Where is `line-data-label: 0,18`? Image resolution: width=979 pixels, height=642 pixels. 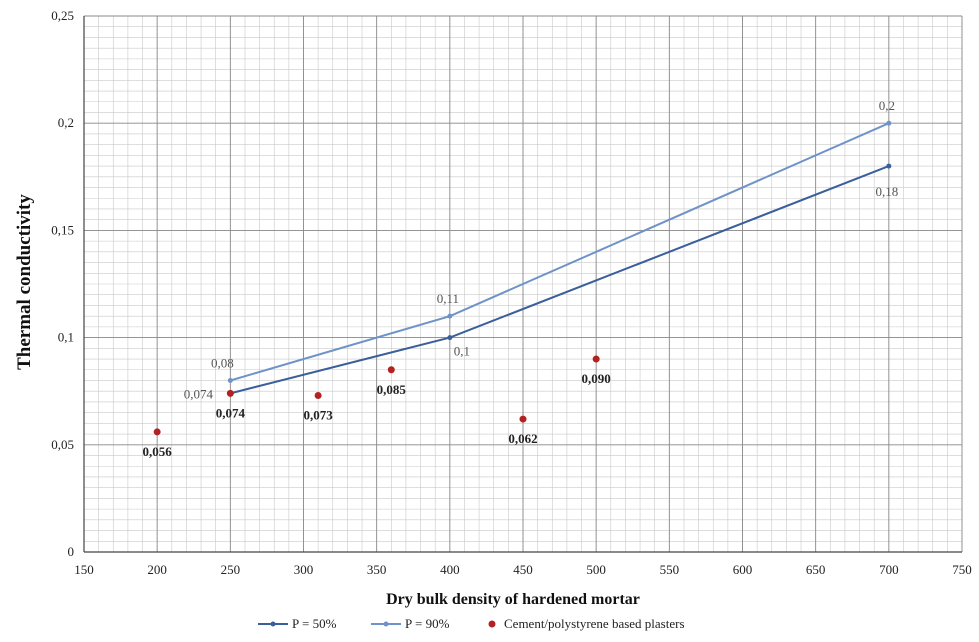
line-data-label: 0,18 is located at coordinates (886, 191).